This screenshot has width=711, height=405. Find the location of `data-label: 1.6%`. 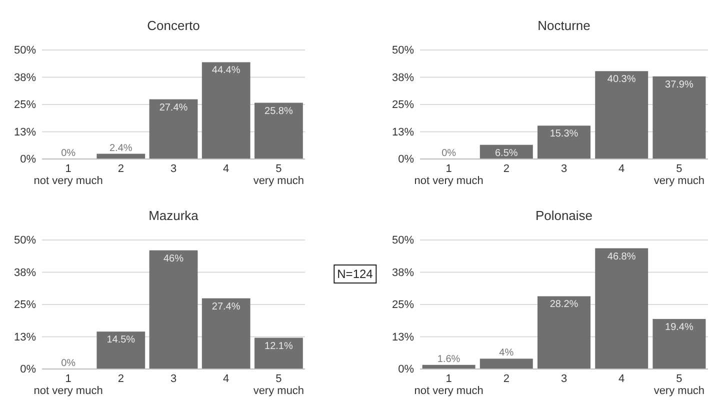

data-label: 1.6% is located at coordinates (448, 359).